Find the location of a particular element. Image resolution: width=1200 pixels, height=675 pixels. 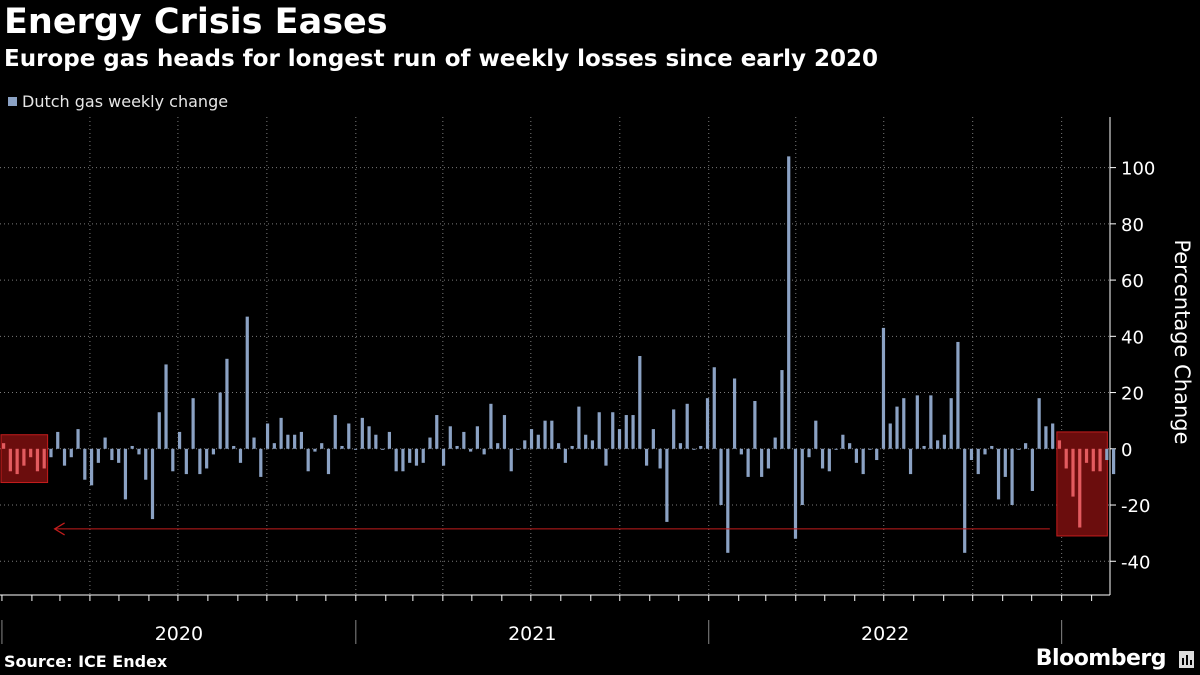

y-tick-label: 100 is located at coordinates (1138, 169).